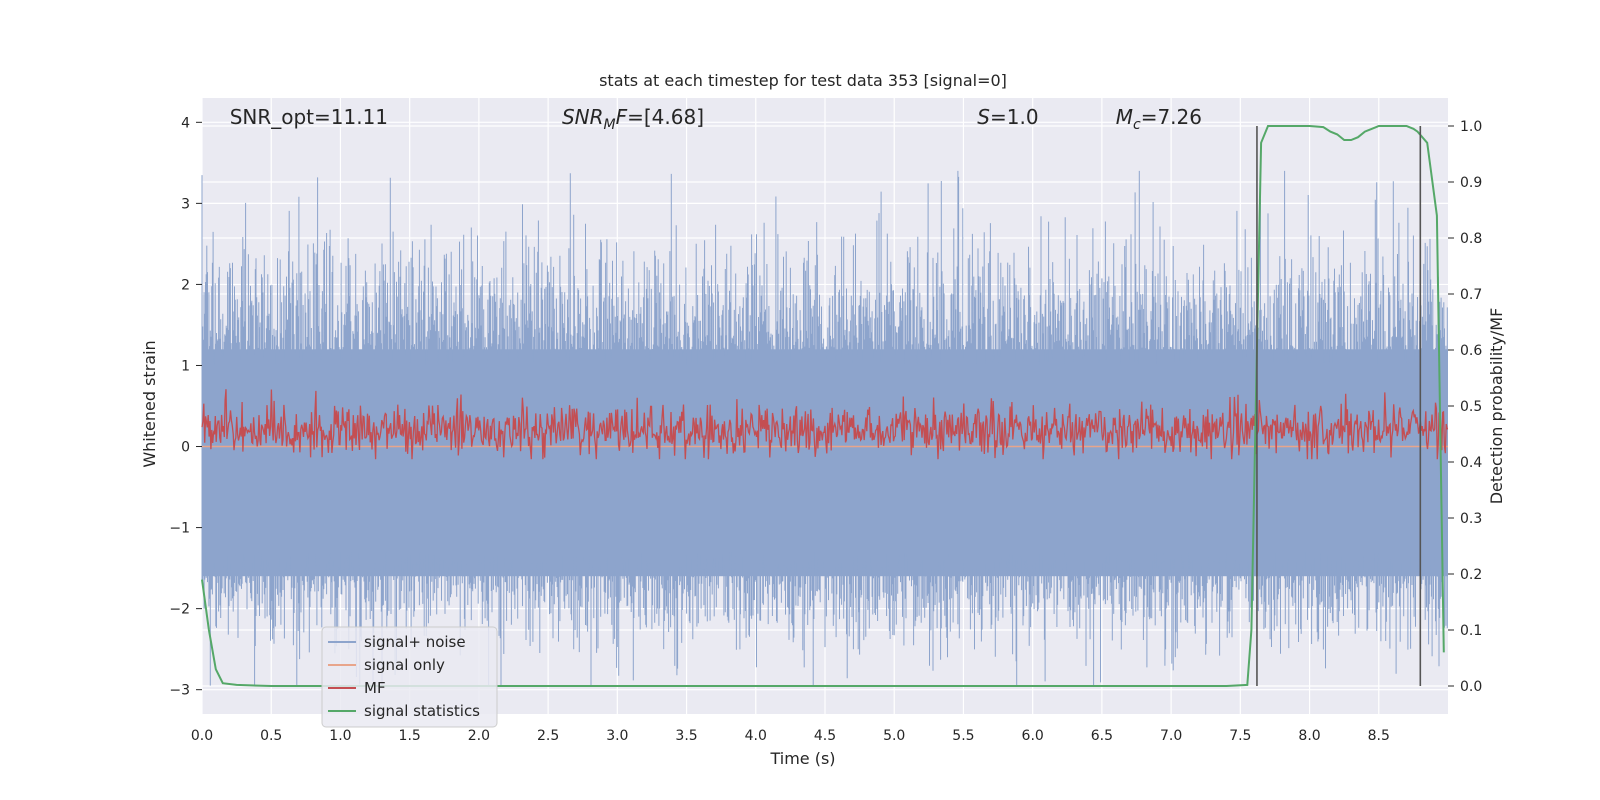 This screenshot has width=1600, height=800. What do you see at coordinates (1171, 736) in the screenshot?
I see `x-tick-label: 7.0` at bounding box center [1171, 736].